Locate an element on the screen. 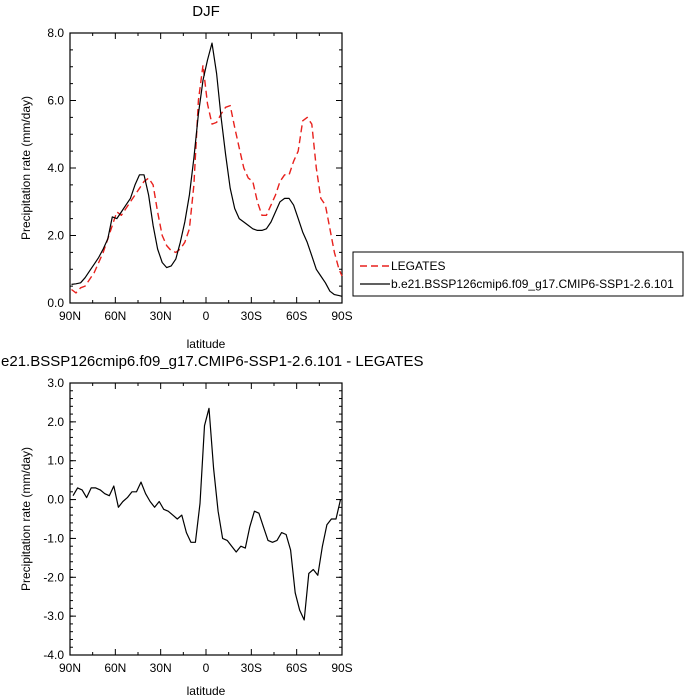 This screenshot has height=700, width=700. top-xtick-label: 60N is located at coordinates (115, 316).